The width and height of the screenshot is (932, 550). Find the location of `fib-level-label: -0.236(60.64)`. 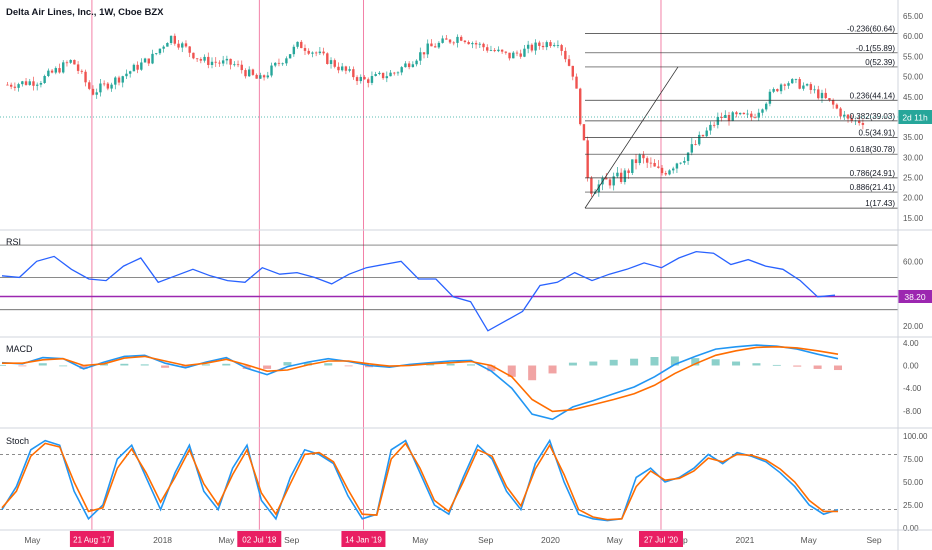

fib-level-label: -0.236(60.64) is located at coordinates (871, 29).